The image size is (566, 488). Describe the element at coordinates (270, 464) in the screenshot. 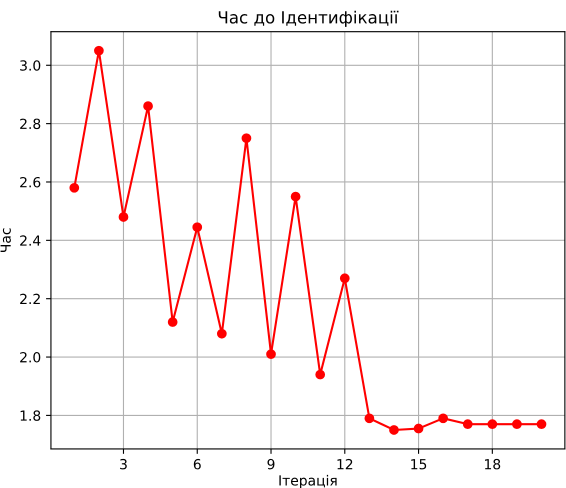

I see `x-tick-label: 9` at that location.